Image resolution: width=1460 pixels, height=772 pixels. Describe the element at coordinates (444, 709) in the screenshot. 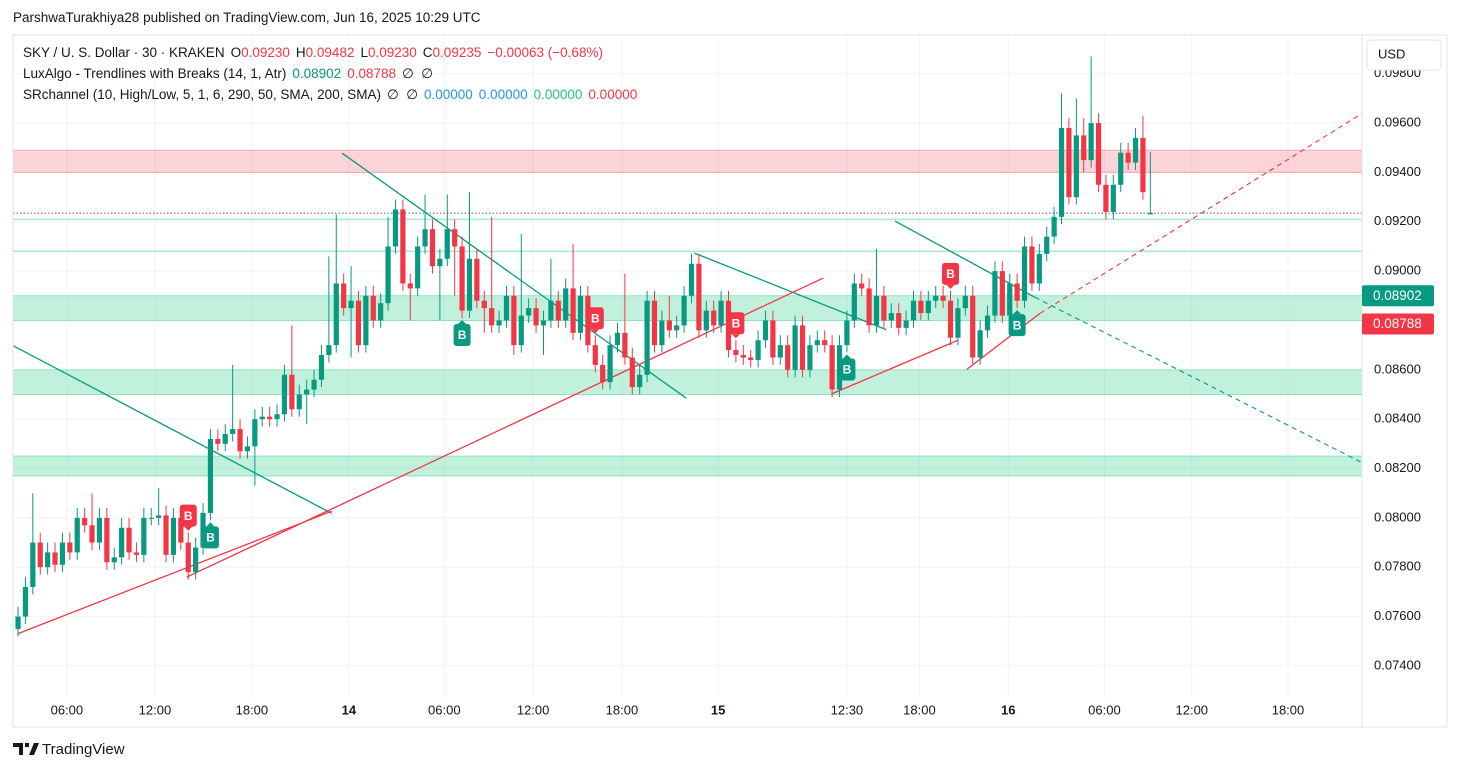

I see `x-tick-label: 06:00` at that location.